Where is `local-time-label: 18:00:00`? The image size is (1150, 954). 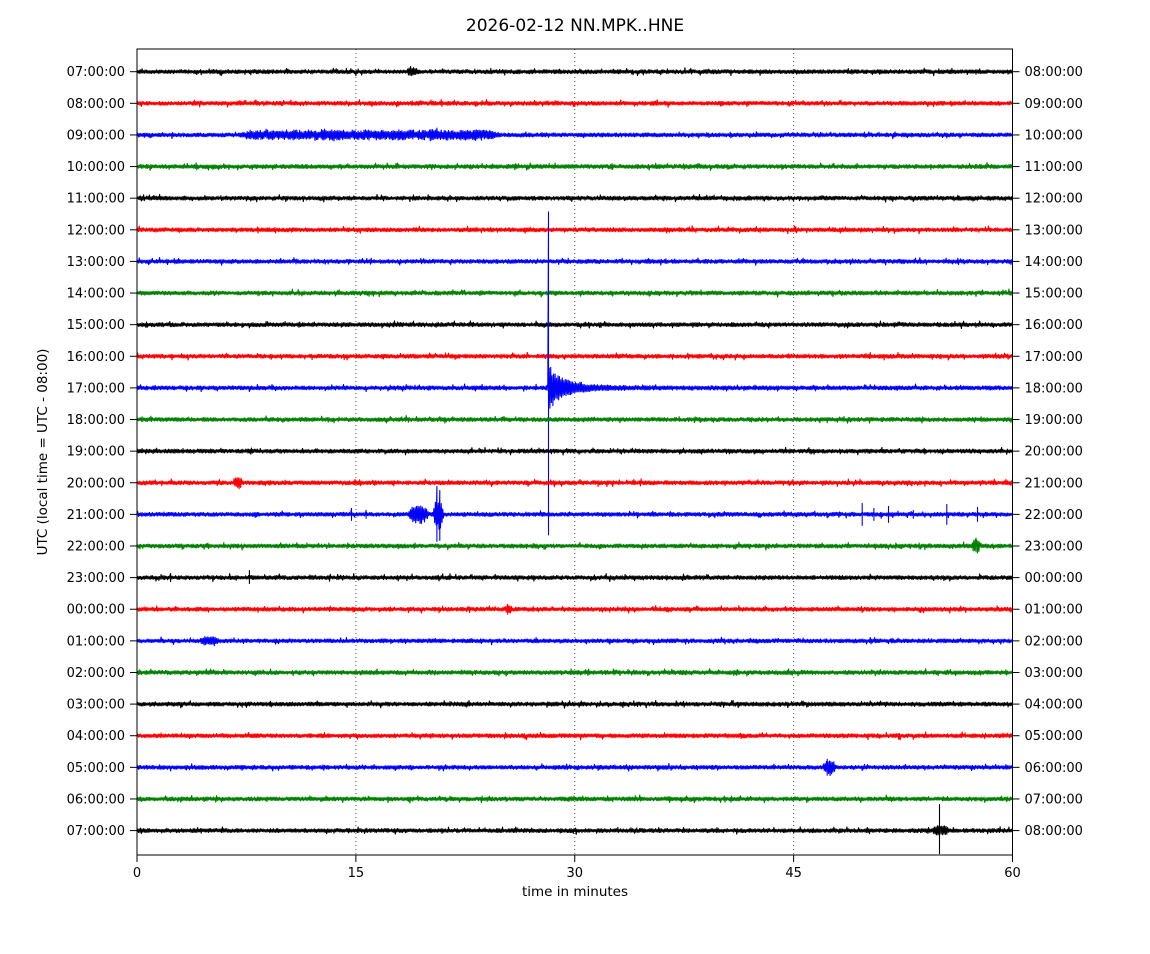 local-time-label: 18:00:00 is located at coordinates (1054, 388).